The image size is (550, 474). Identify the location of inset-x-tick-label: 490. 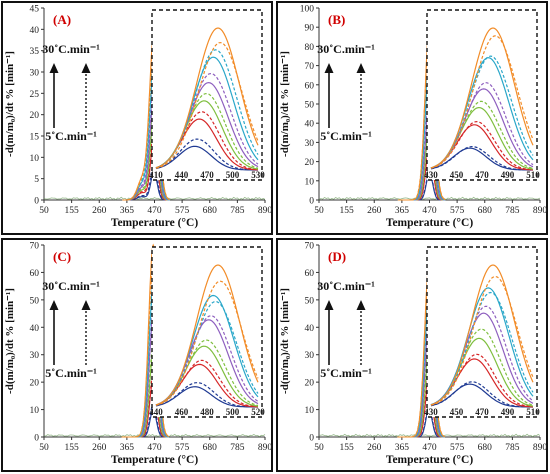
(508, 175).